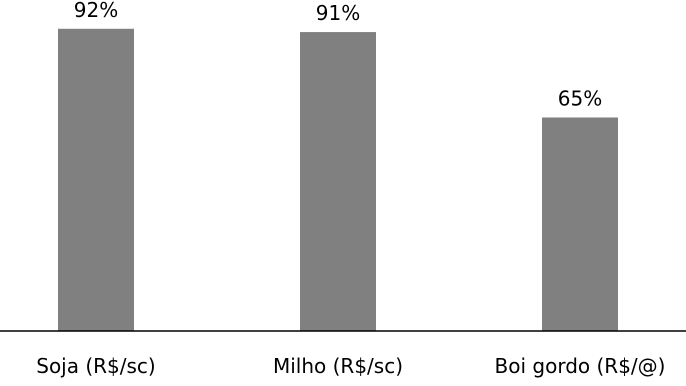 The width and height of the screenshot is (686, 386). I want to click on category-label-2: Boi gordo (R$/@), so click(580, 366).